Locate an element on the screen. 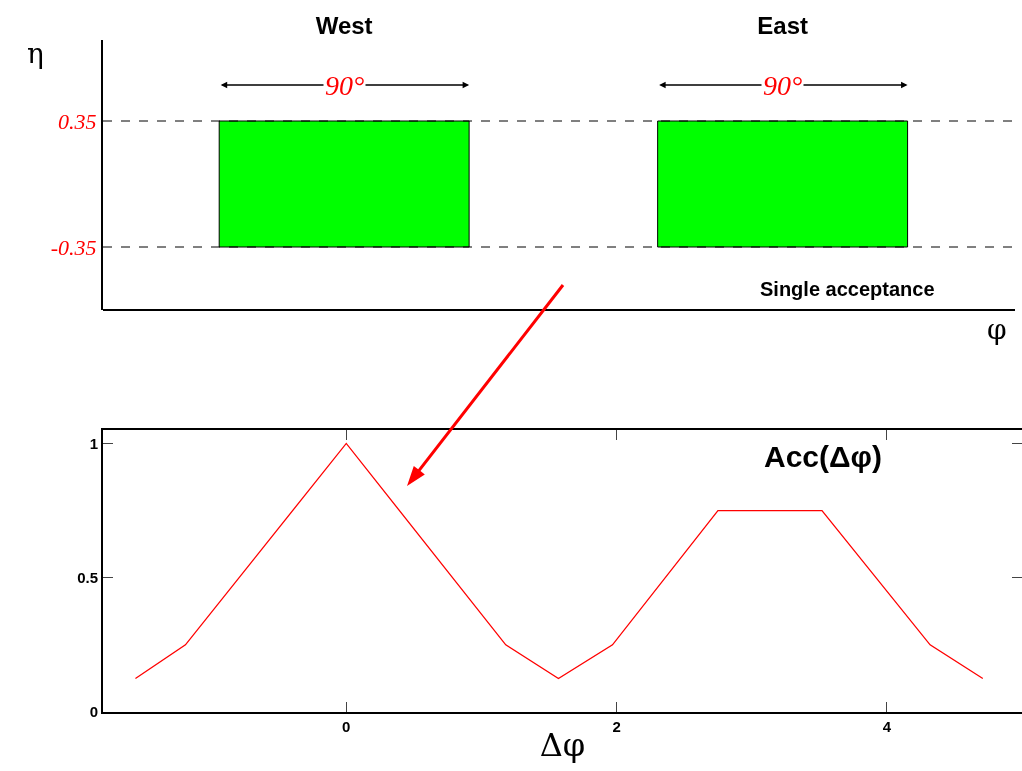 Image resolution: width=1022 pixels, height=771 pixels. y-tick-label: 0.5 is located at coordinates (87, 577).